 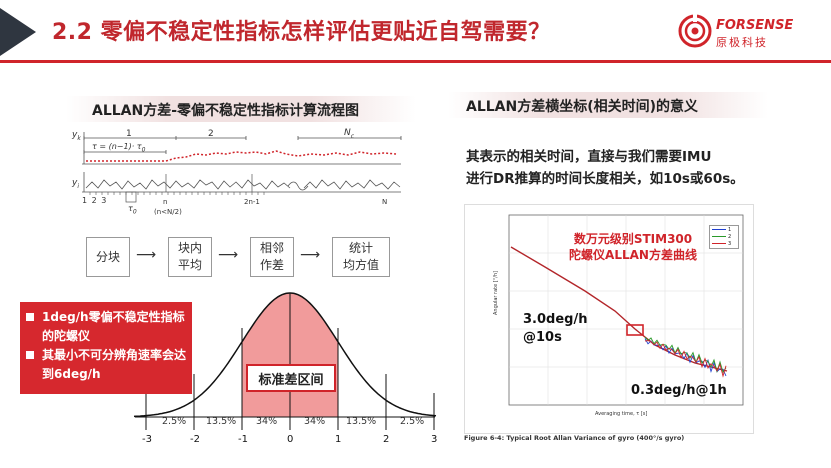 I want to click on flow-step-adjacent-diff: 相邻 作差, so click(x=272, y=257).